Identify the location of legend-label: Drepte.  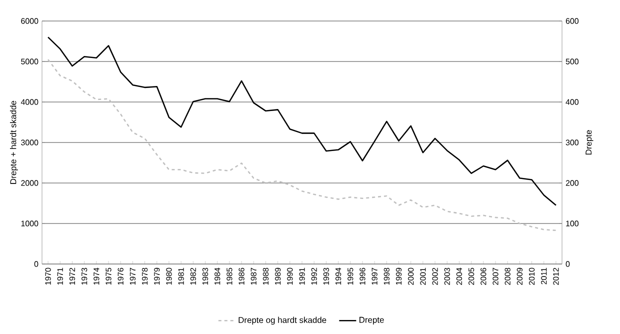
(372, 320).